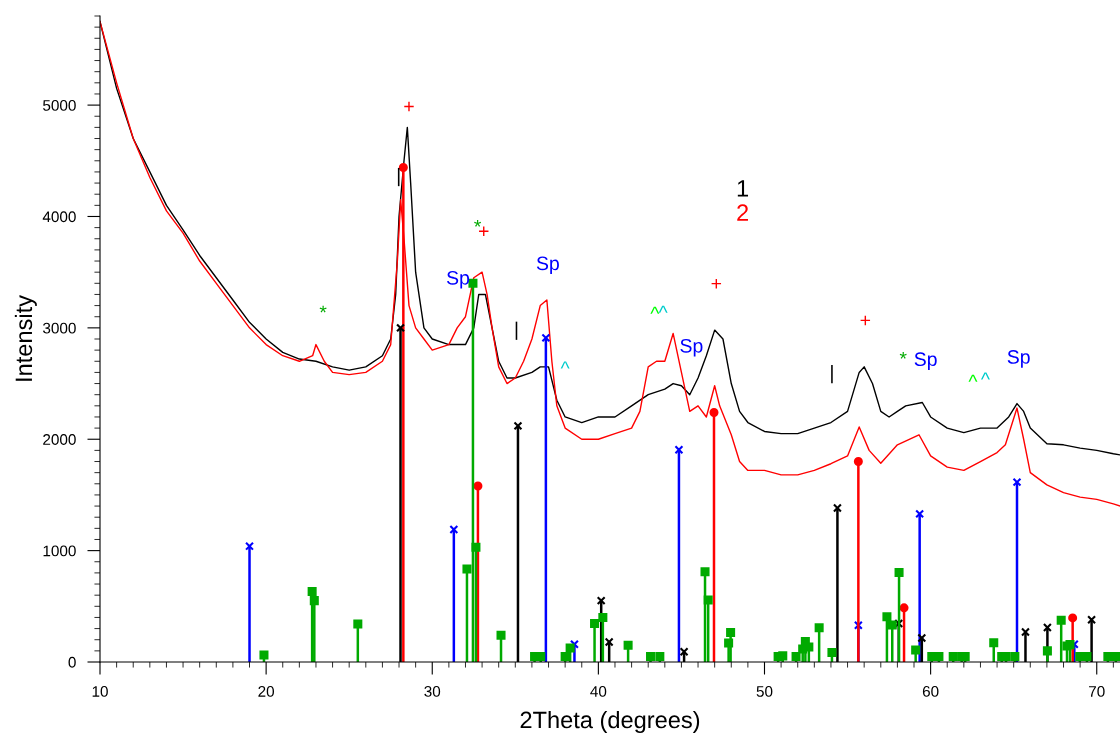  I want to click on y-axis-title: Intensity, so click(25, 338).